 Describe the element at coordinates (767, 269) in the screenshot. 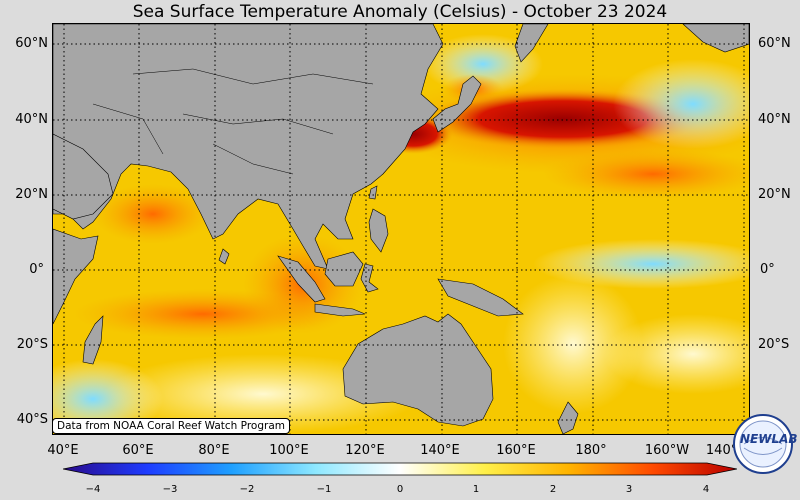

I see `lat-label-right: 0°` at that location.